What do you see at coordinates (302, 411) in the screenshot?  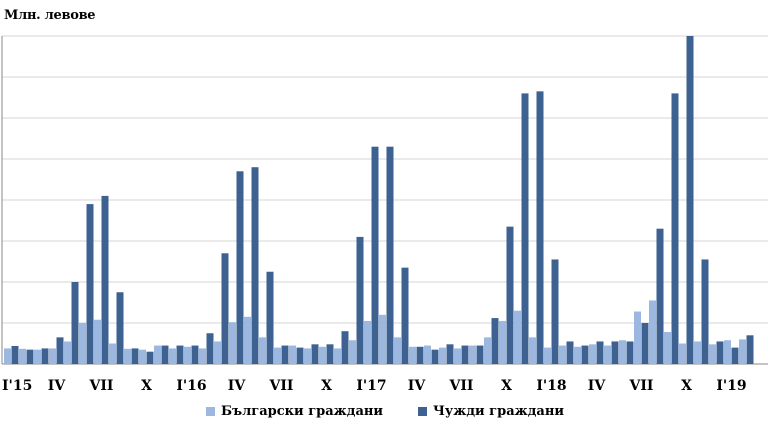 I see `legend-label-bulgarian: Български граждани` at bounding box center [302, 411].